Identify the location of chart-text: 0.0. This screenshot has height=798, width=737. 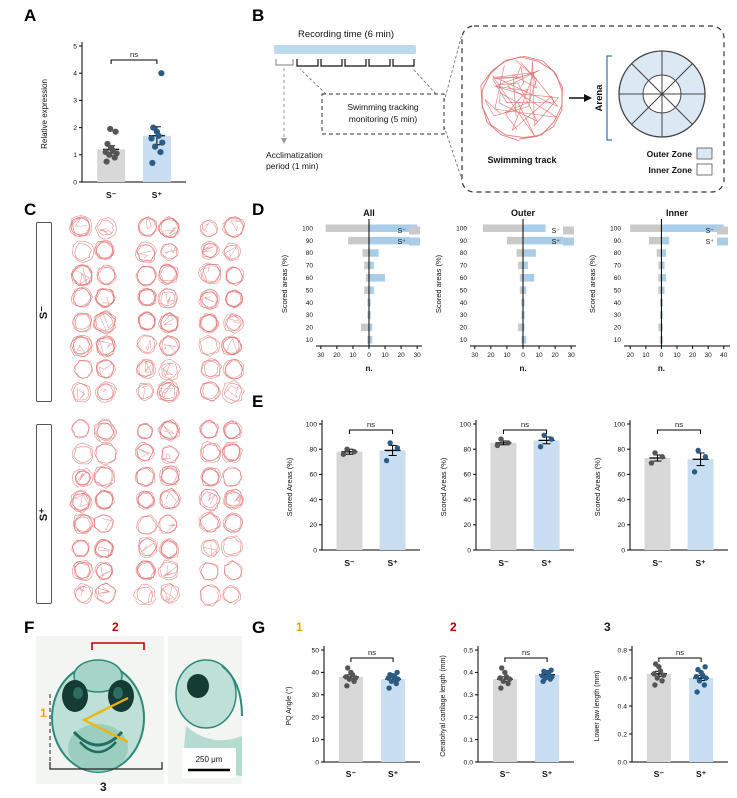
(469, 762).